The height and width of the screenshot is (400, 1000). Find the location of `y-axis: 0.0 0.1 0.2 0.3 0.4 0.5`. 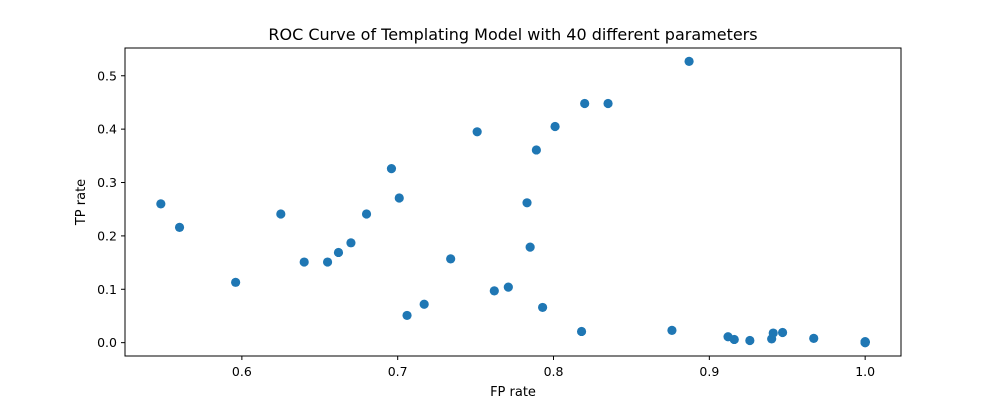

y-axis: 0.0 0.1 0.2 0.3 0.4 0.5 is located at coordinates (111, 209).